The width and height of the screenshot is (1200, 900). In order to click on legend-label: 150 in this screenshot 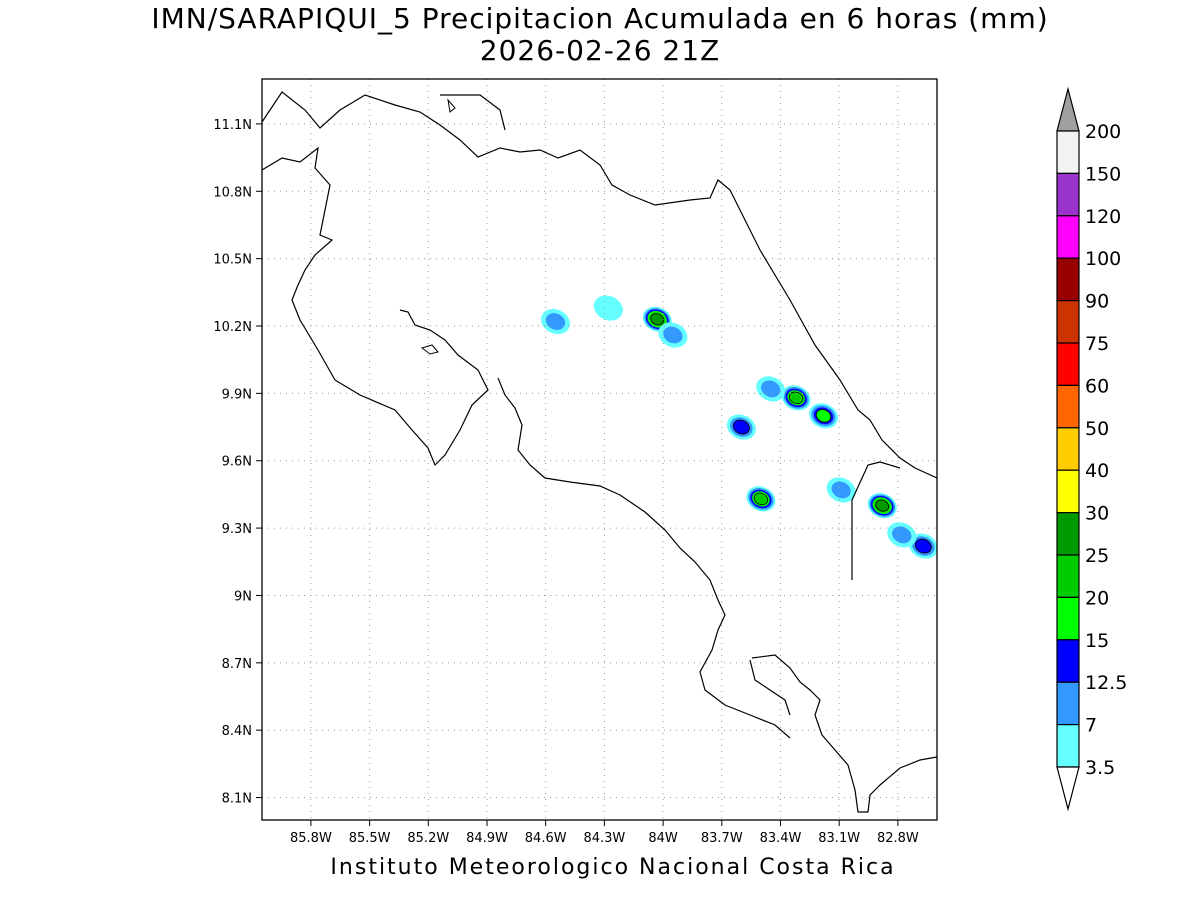, I will do `click(1103, 174)`.